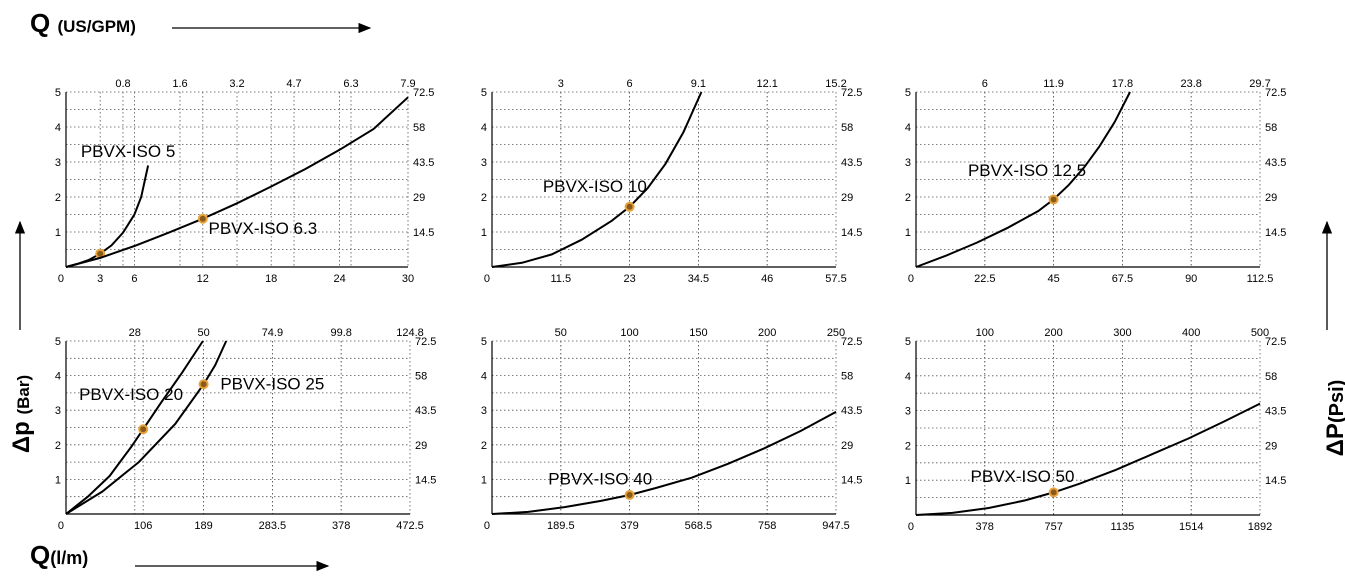  Describe the element at coordinates (340, 333) in the screenshot. I see `top-tick-label: 99.8` at that location.